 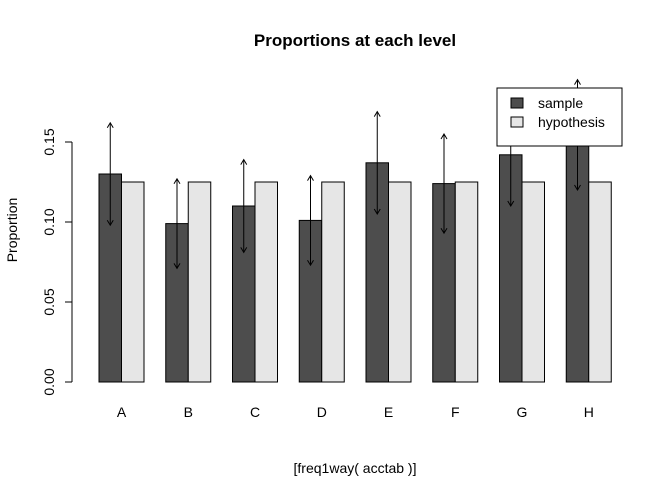 What do you see at coordinates (600, 282) in the screenshot?
I see `bar-hypothesis-H` at bounding box center [600, 282].